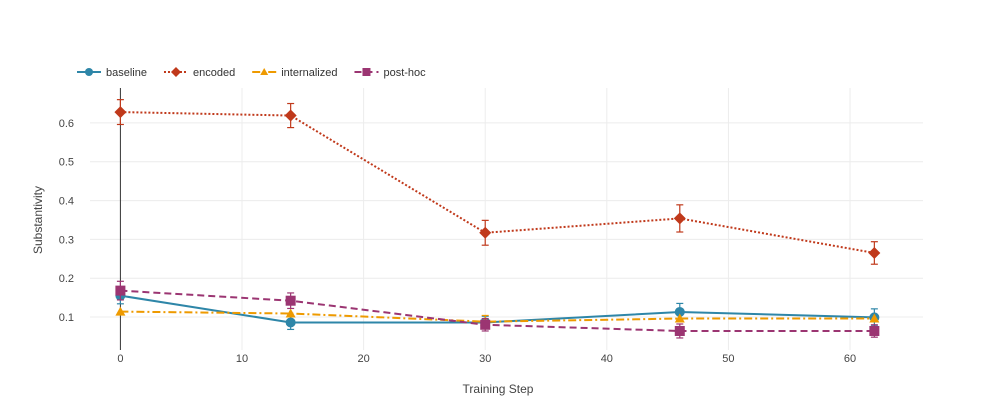 The width and height of the screenshot is (996, 415). What do you see at coordinates (607, 359) in the screenshot?
I see `x-tick-label: 40` at bounding box center [607, 359].